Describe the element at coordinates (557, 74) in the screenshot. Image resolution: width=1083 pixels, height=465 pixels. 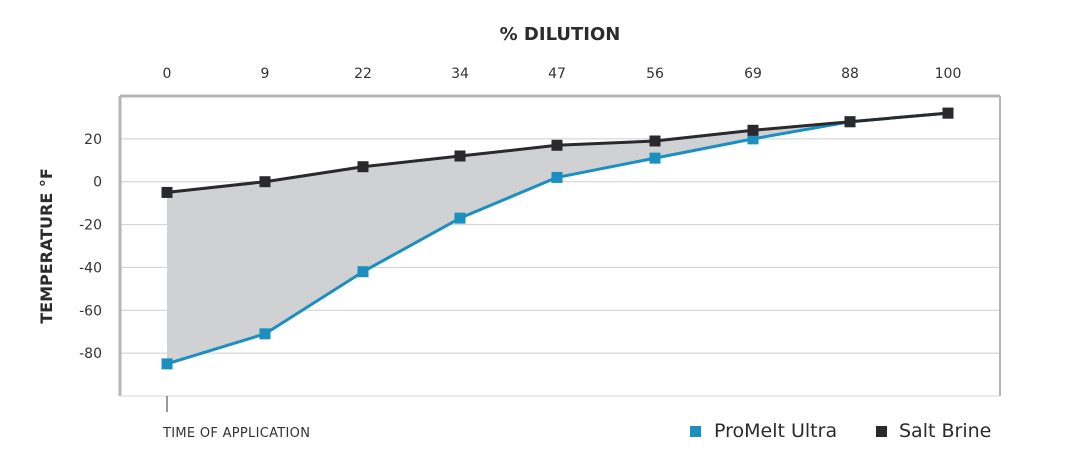
I see `x-tick-label: 47` at that location.